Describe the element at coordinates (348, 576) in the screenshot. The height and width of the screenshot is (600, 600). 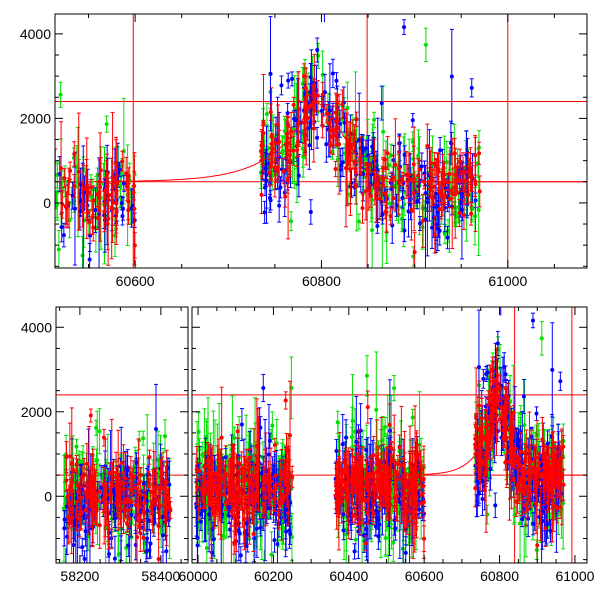
I see `x-tick-label: 60400` at that location.